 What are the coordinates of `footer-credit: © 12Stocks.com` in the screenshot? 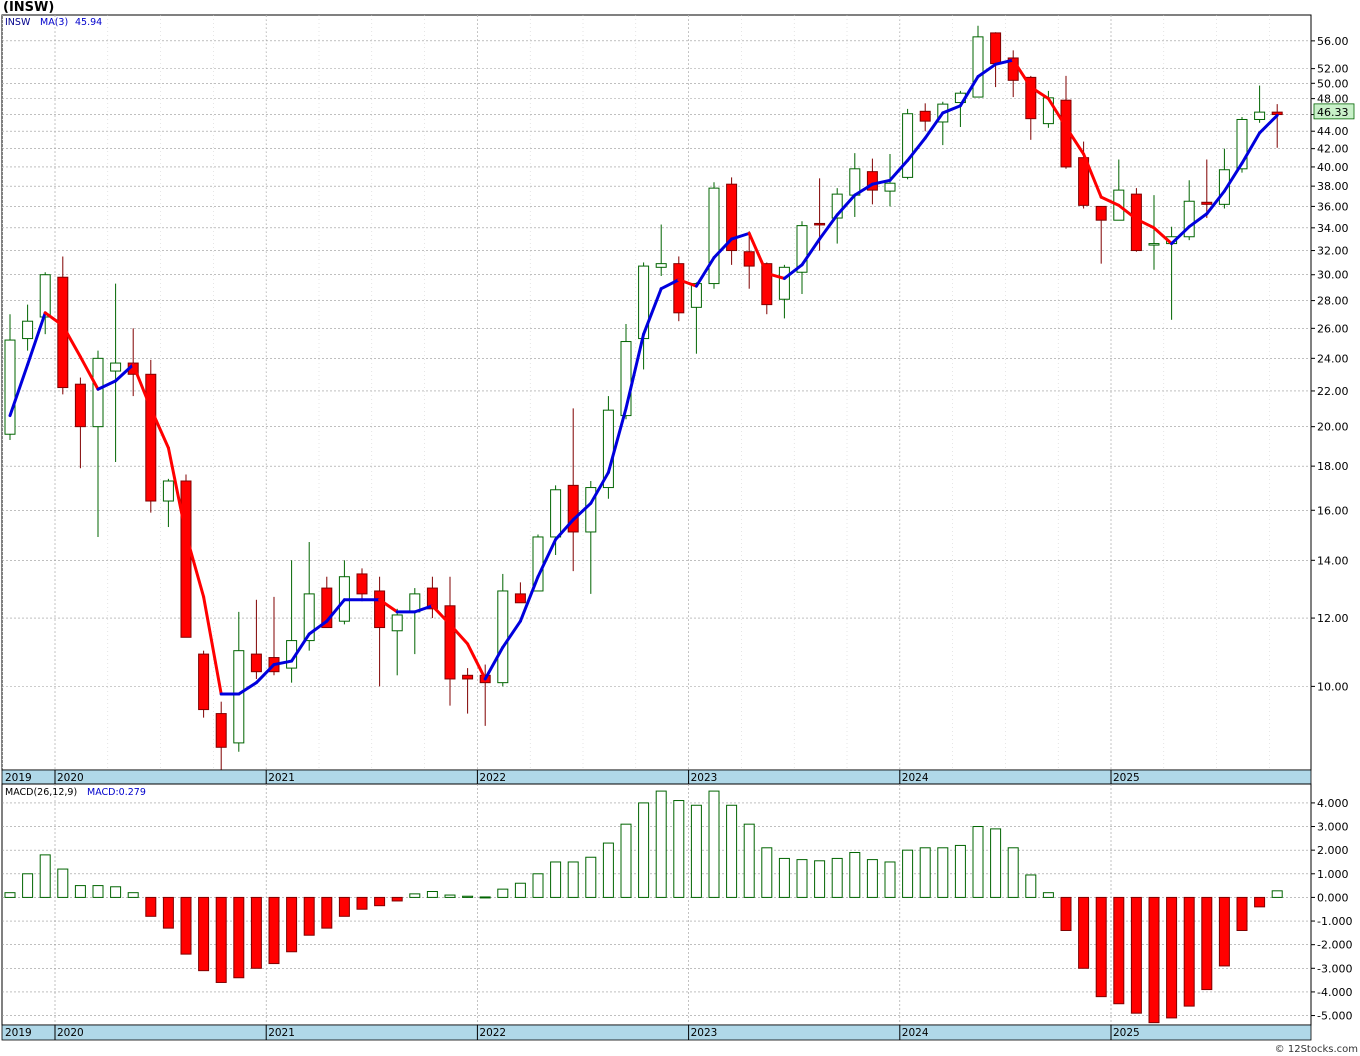 It's located at (1316, 1049).